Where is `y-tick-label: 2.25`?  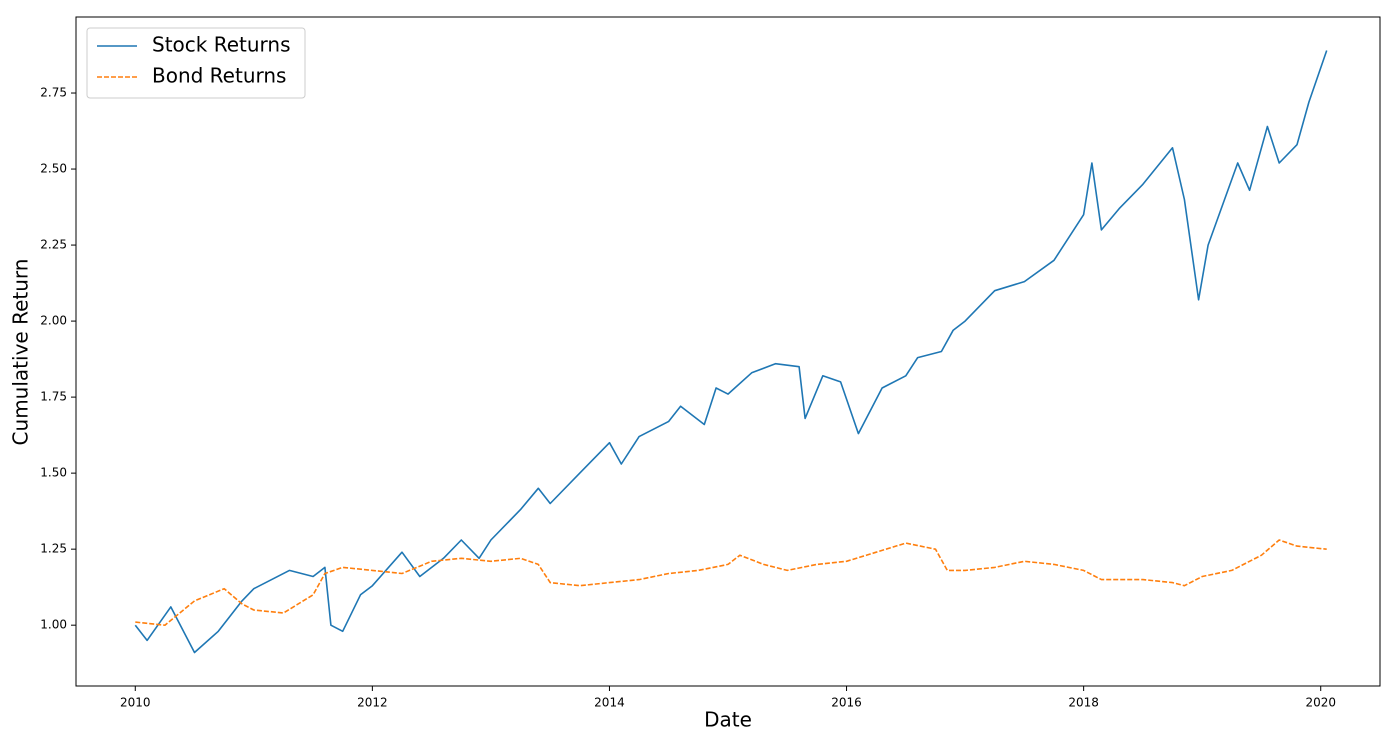 y-tick-label: 2.25 is located at coordinates (53, 245).